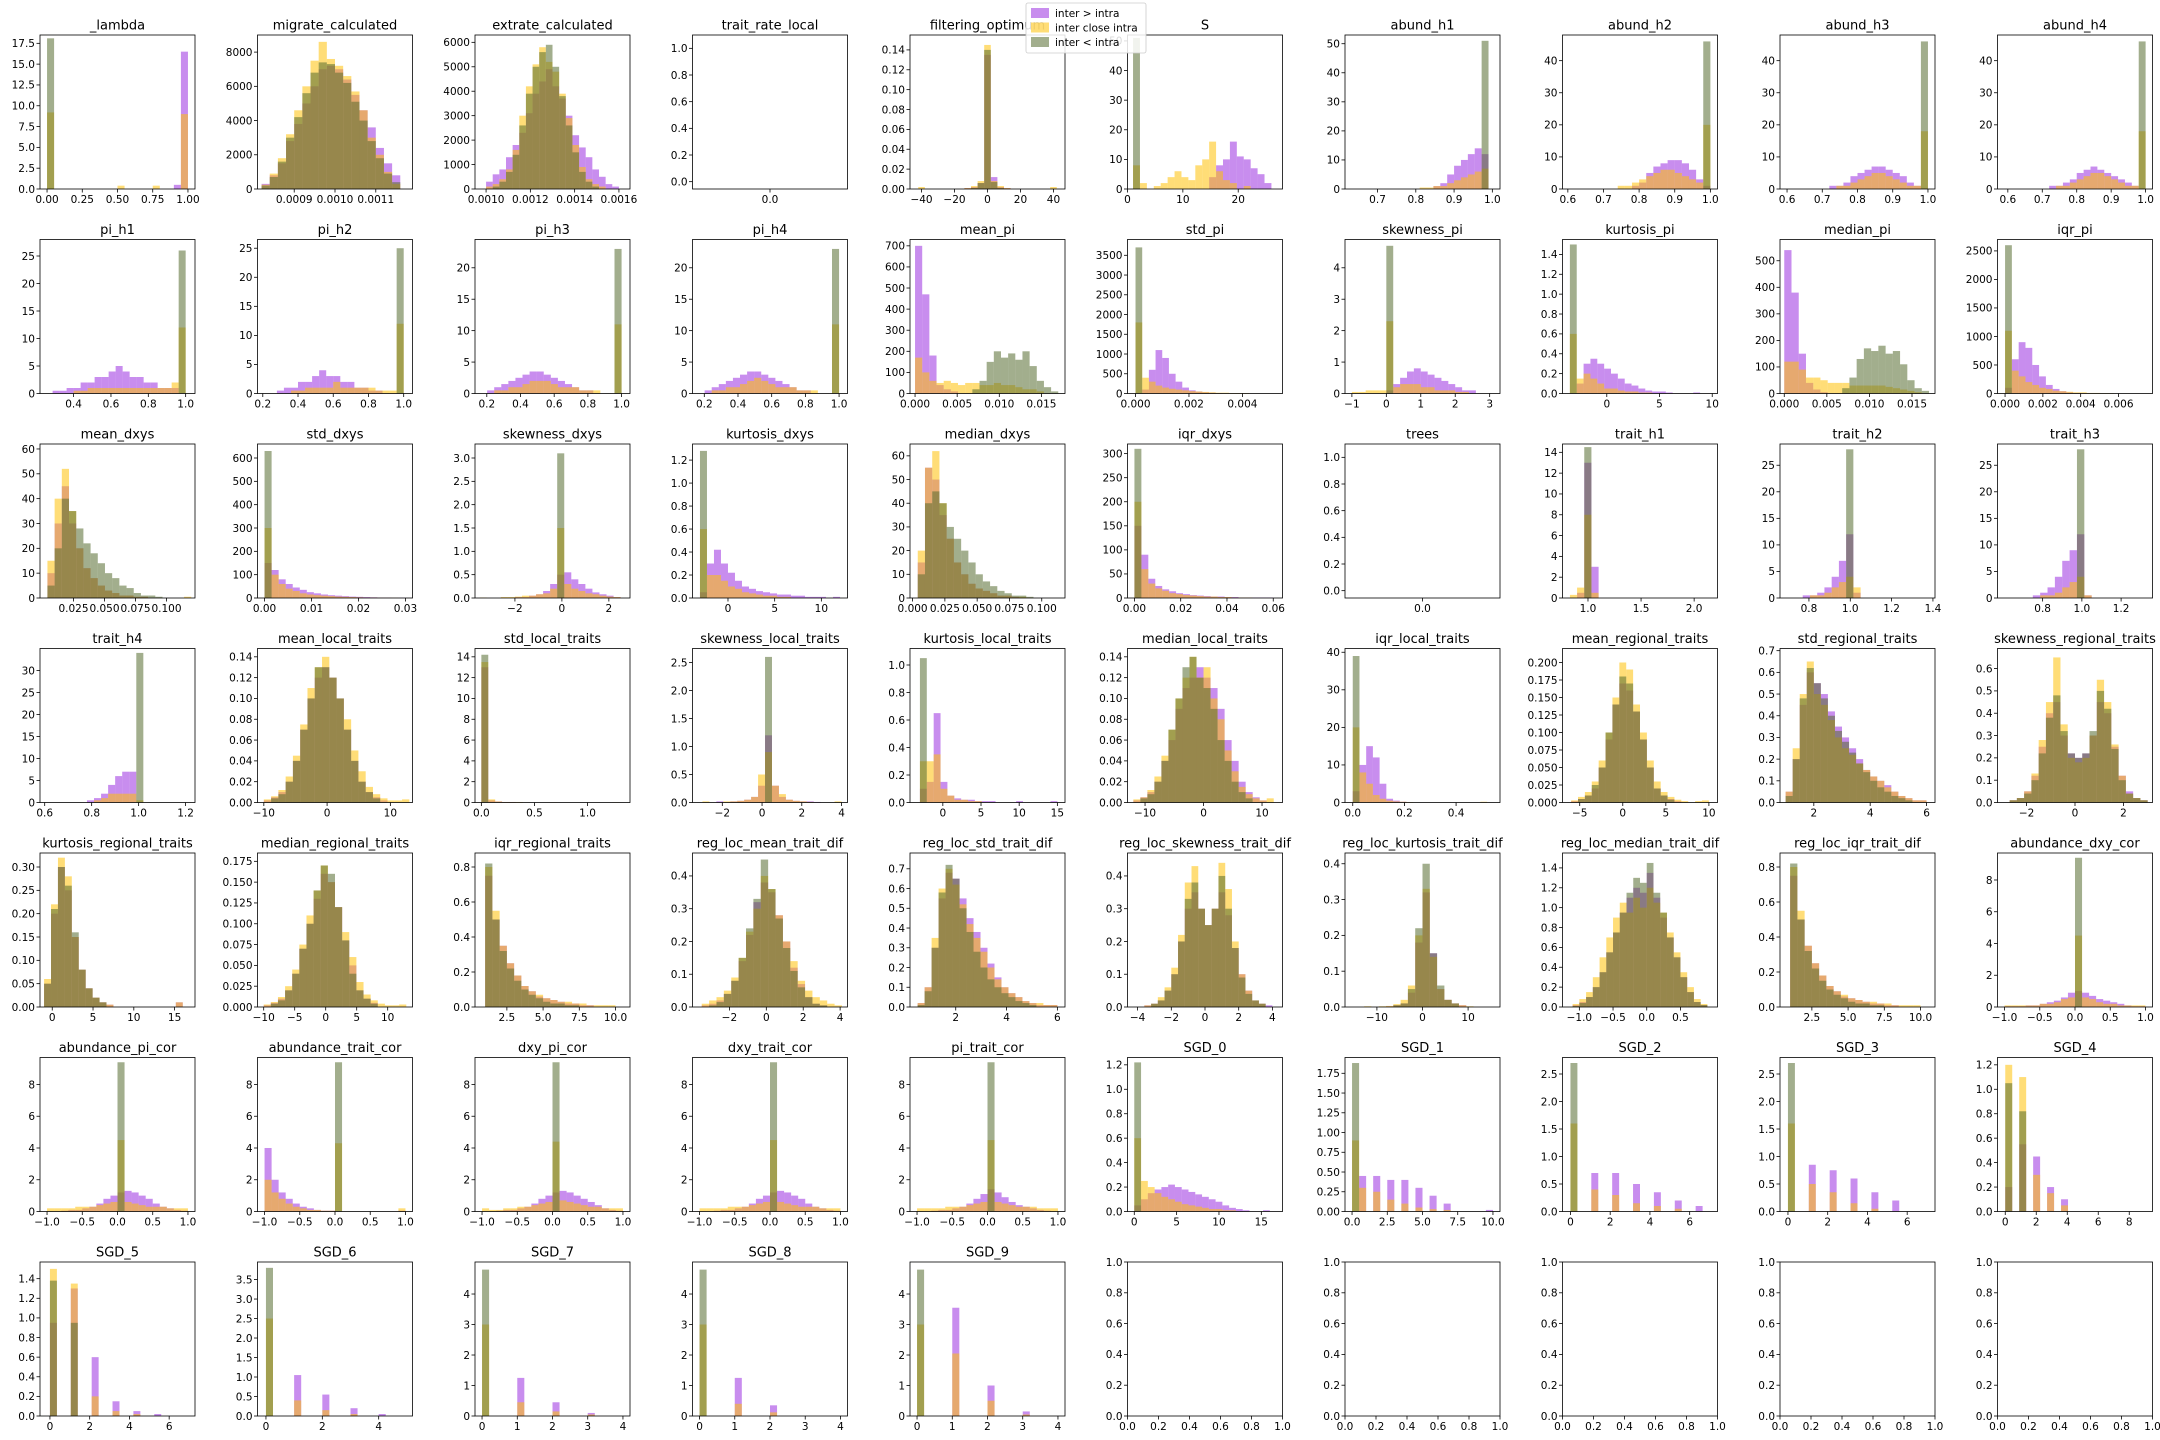 This screenshot has width=2160, height=1440. I want to click on y-tick-label: 500, so click(1112, 375).